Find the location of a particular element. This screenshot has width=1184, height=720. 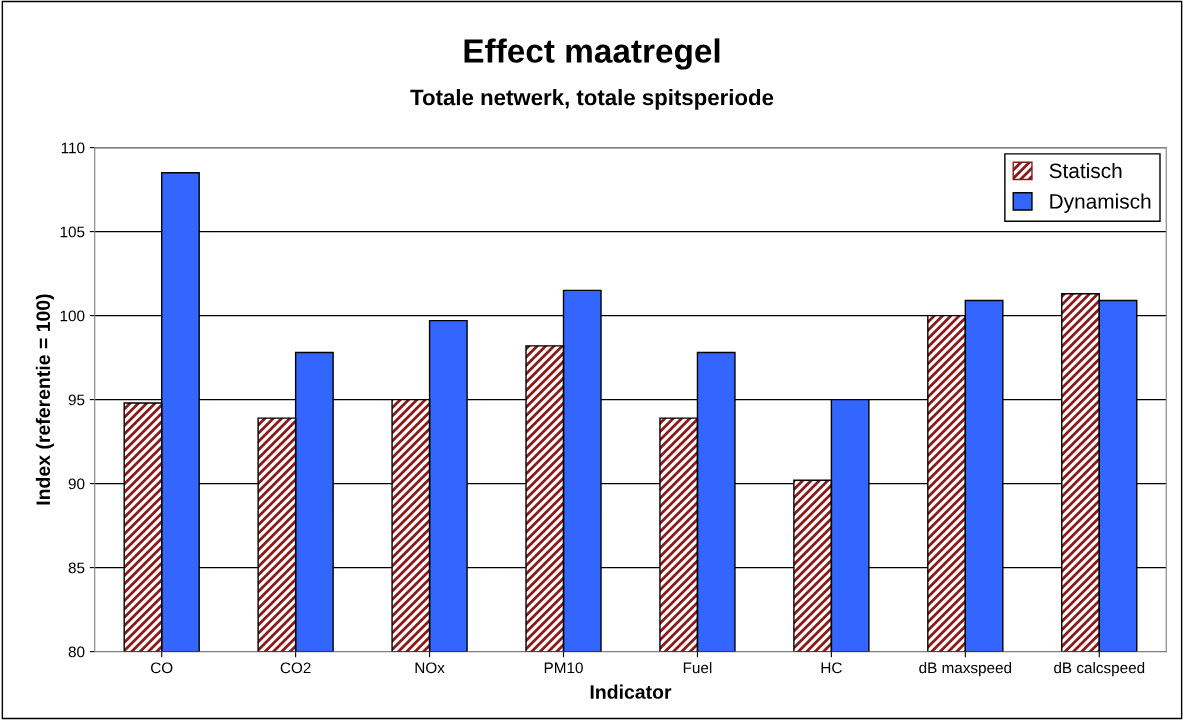

legend-label: Dynamisch is located at coordinates (1100, 203).